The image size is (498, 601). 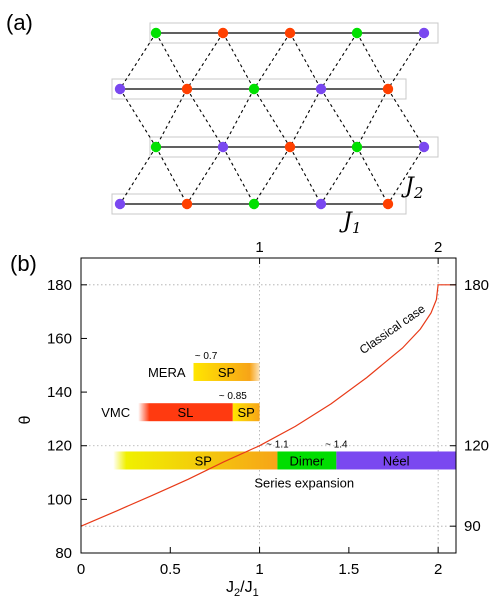 I want to click on phase-segment-sl, so click(x=185, y=412).